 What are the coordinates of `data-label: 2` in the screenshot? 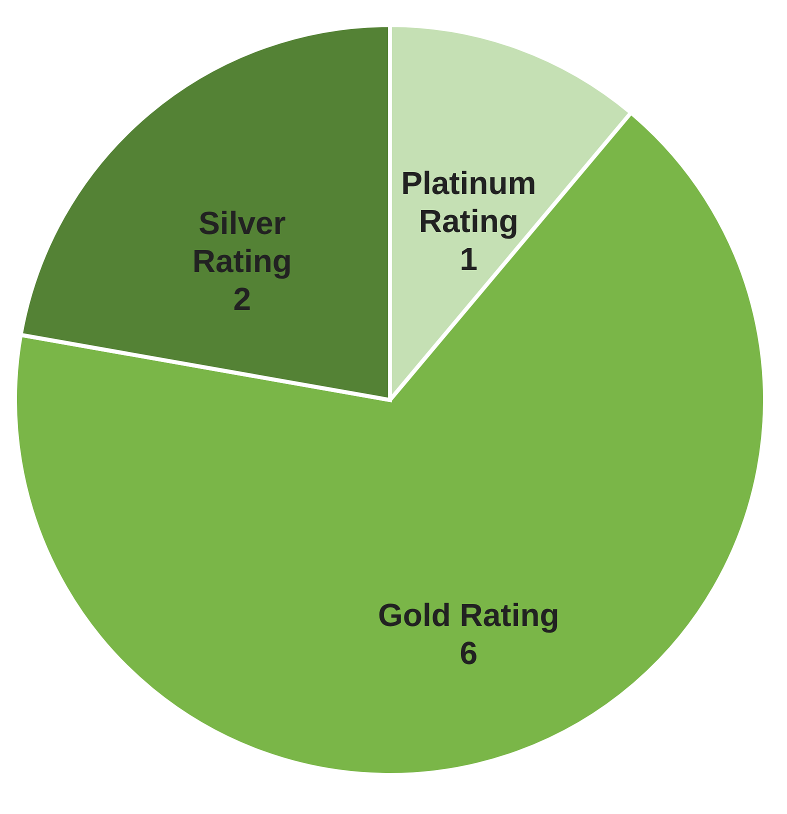 It's located at (242, 298).